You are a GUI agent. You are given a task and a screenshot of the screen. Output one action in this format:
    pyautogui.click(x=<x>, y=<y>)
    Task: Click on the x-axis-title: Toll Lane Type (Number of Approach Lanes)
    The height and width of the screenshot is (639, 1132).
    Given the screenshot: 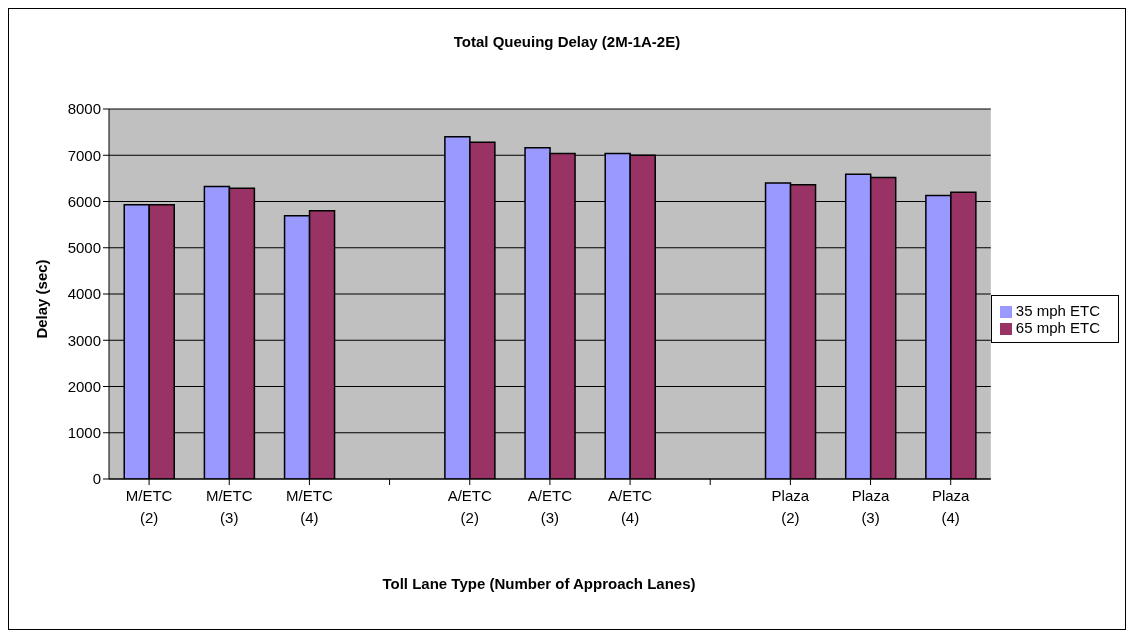 What is the action you would take?
    pyautogui.click(x=539, y=583)
    